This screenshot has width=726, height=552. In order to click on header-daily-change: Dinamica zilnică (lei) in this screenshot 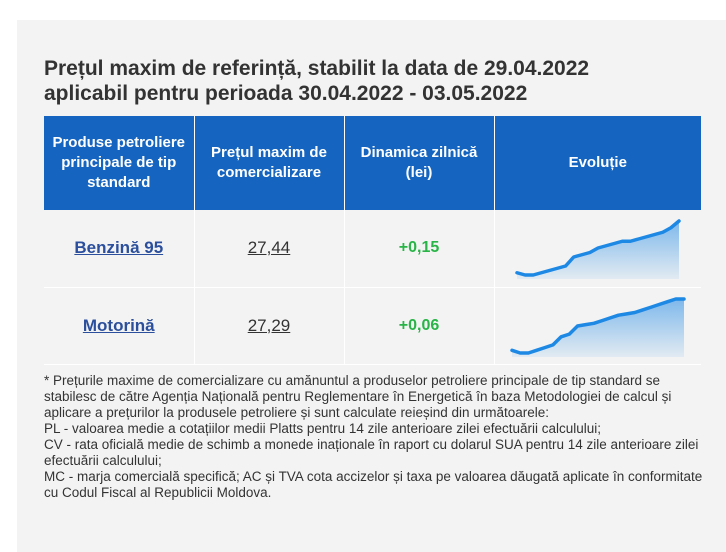, I will do `click(419, 163)`.